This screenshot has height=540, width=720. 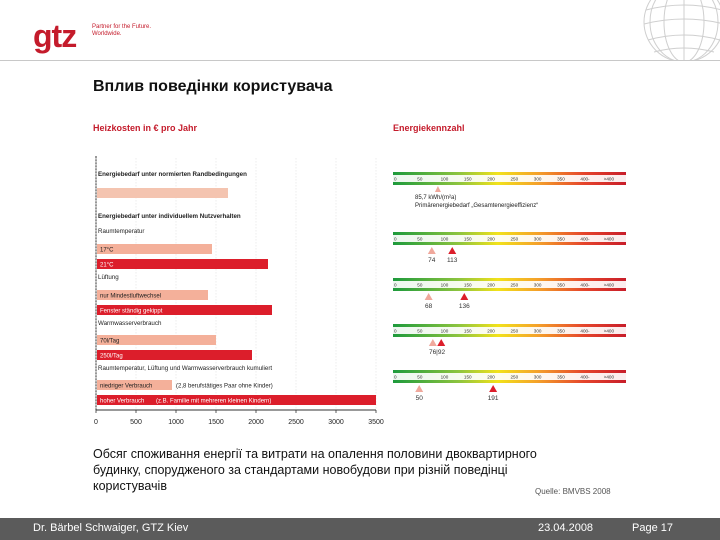 I want to click on scale-marker-label: 136, so click(x=464, y=306).